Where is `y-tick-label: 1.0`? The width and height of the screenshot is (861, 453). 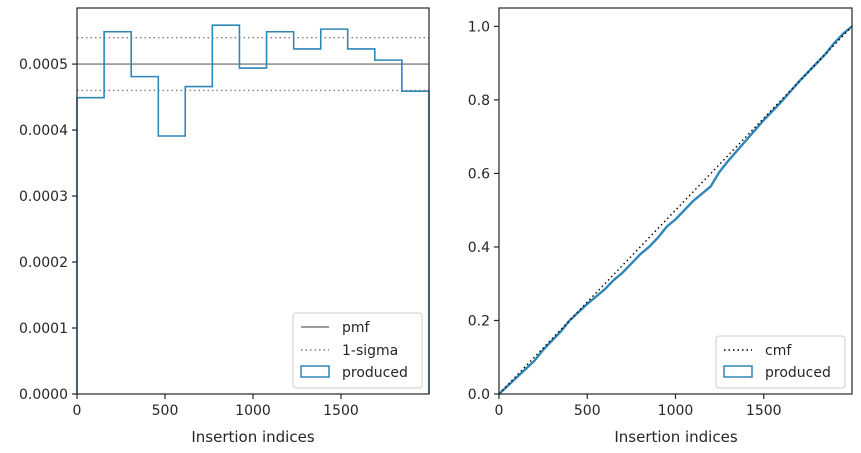 y-tick-label: 1.0 is located at coordinates (479, 27).